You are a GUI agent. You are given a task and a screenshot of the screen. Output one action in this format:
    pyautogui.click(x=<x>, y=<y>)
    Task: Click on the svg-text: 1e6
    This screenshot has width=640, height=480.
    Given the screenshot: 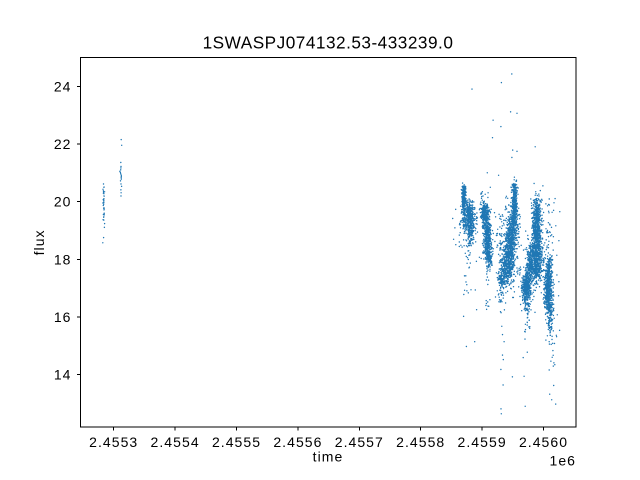 What is the action you would take?
    pyautogui.click(x=562, y=461)
    